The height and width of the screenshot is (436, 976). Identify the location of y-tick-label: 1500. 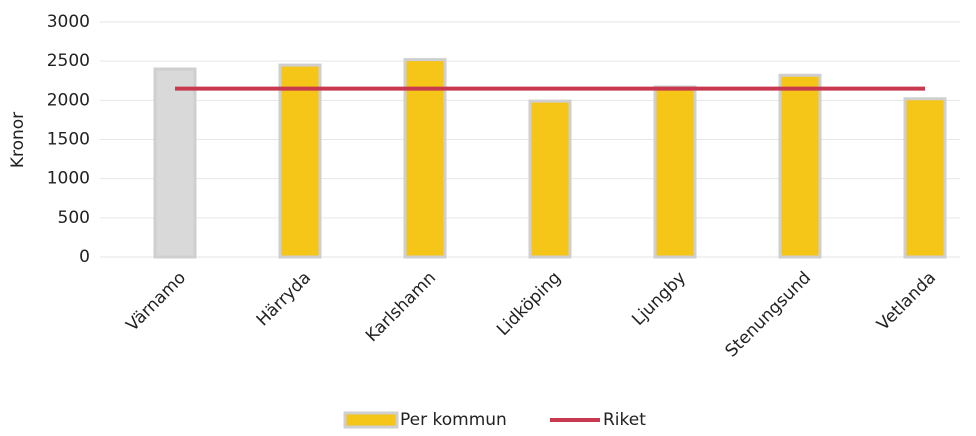
(68, 140).